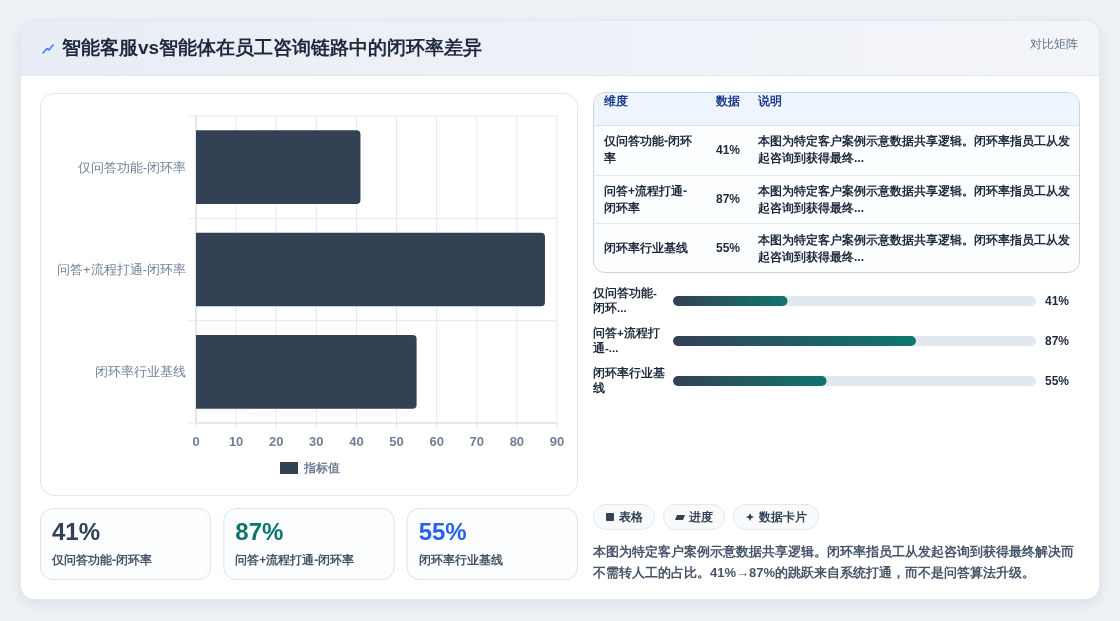 Image resolution: width=1120 pixels, height=621 pixels. What do you see at coordinates (631, 517) in the screenshot?
I see `text: 表格` at bounding box center [631, 517].